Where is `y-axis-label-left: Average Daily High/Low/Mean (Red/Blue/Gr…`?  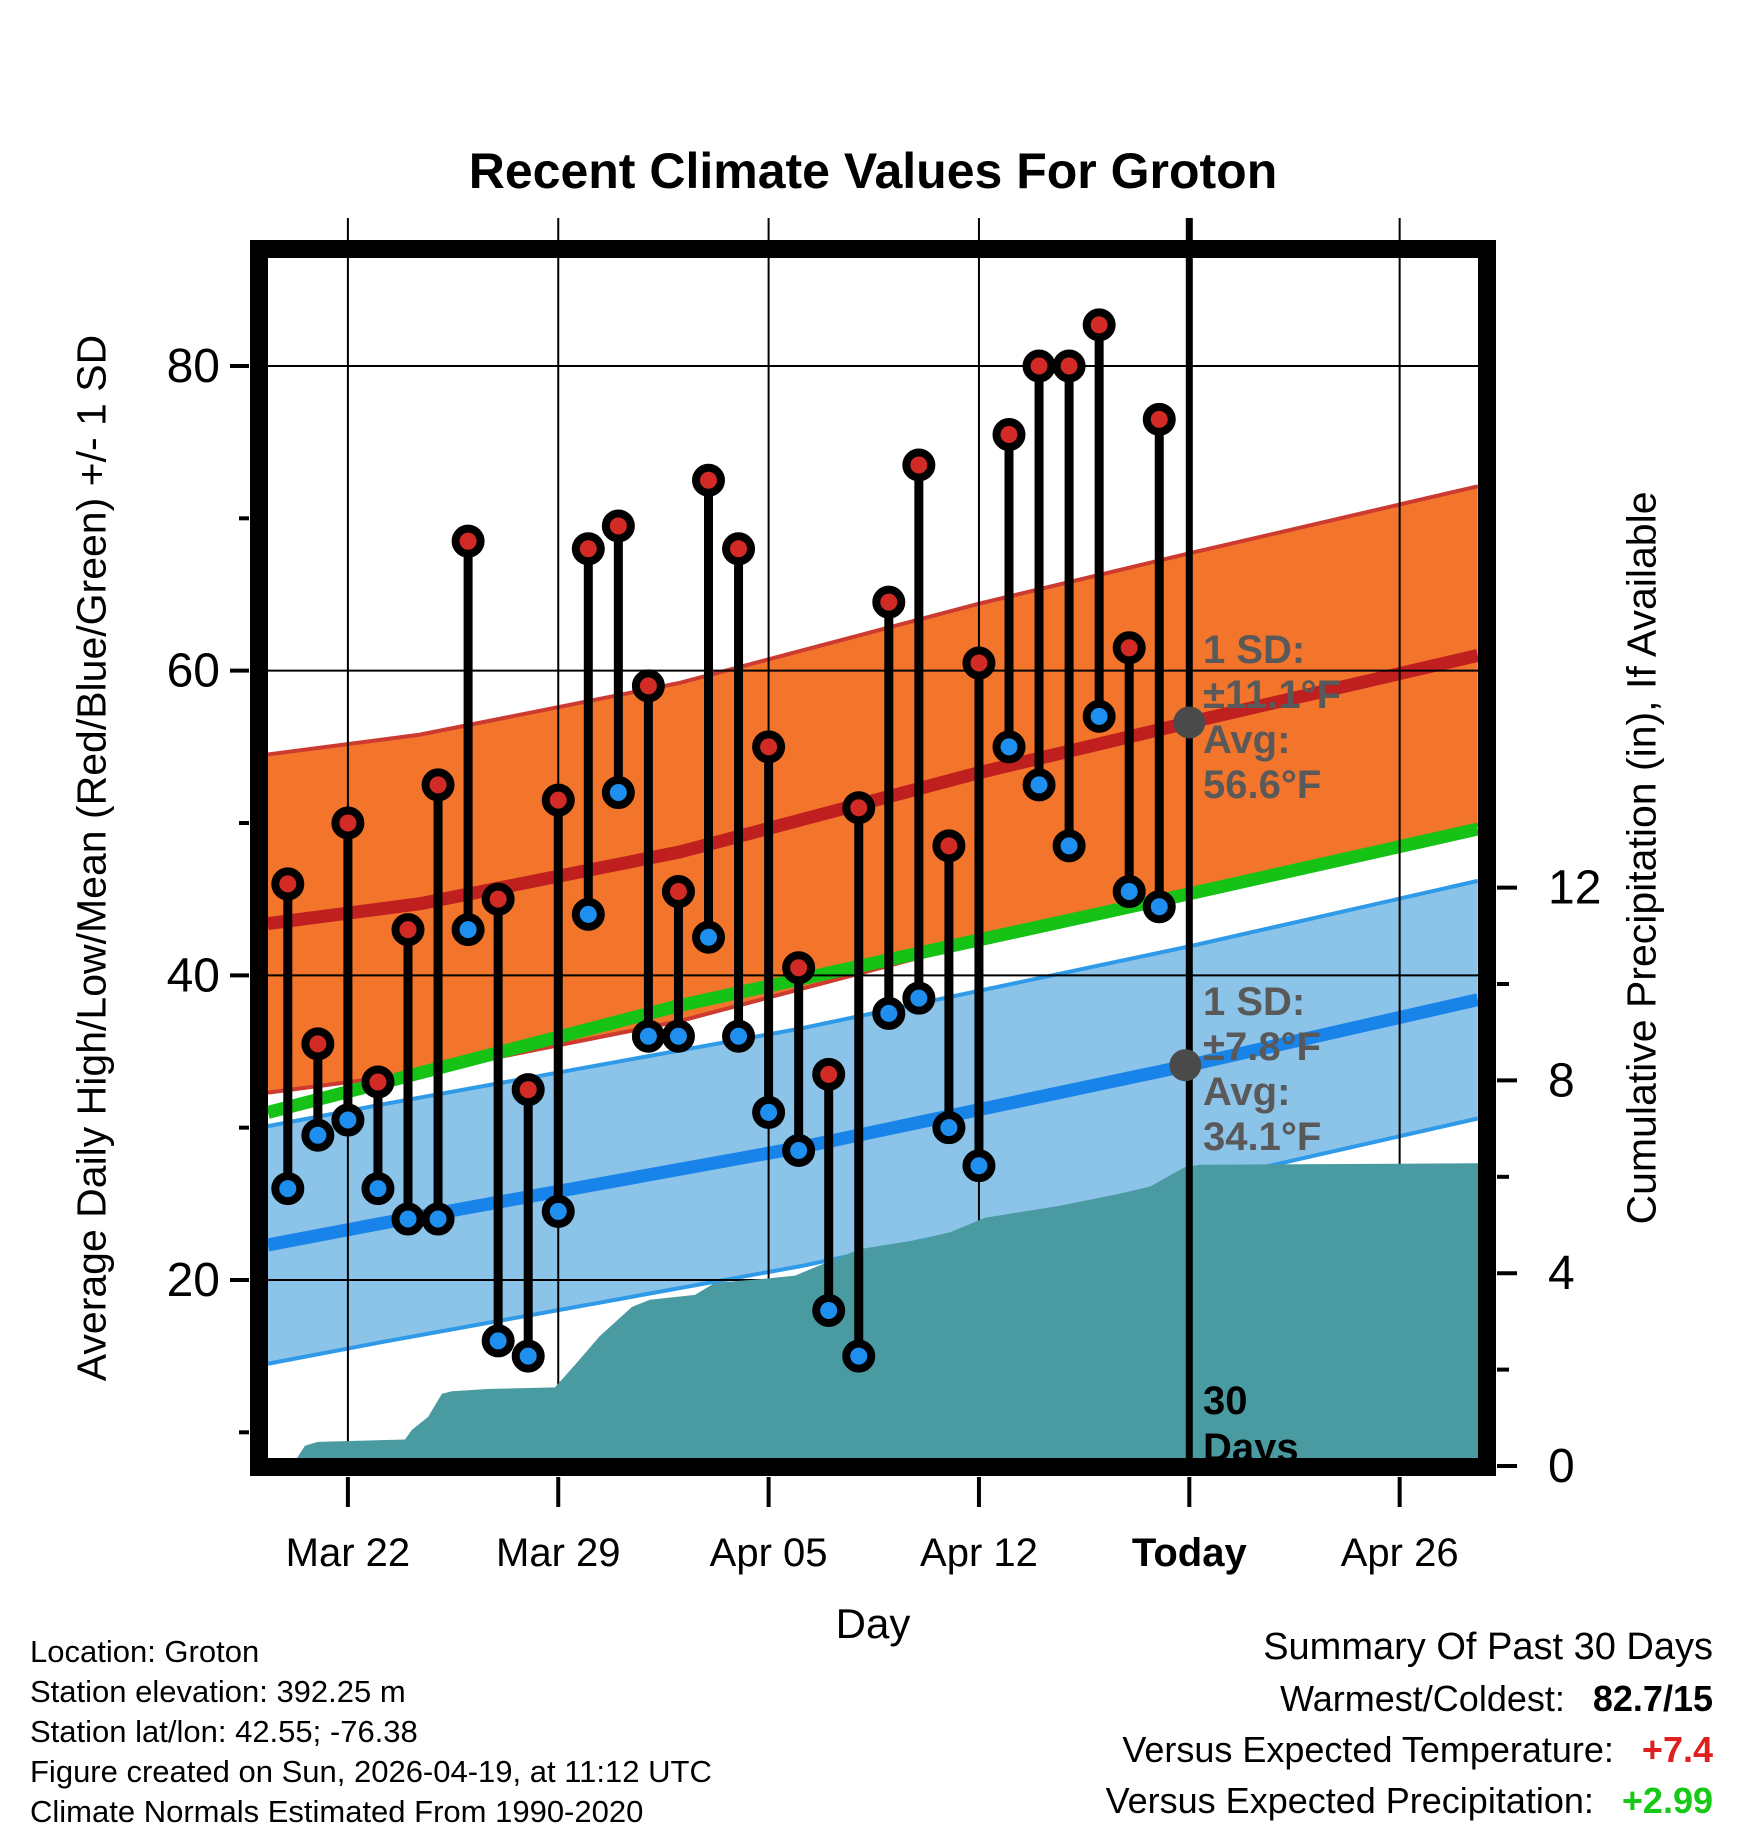
y-axis-label-left: Average Daily High/Low/Mean (Red/Blue/Gr… is located at coordinates (91, 858).